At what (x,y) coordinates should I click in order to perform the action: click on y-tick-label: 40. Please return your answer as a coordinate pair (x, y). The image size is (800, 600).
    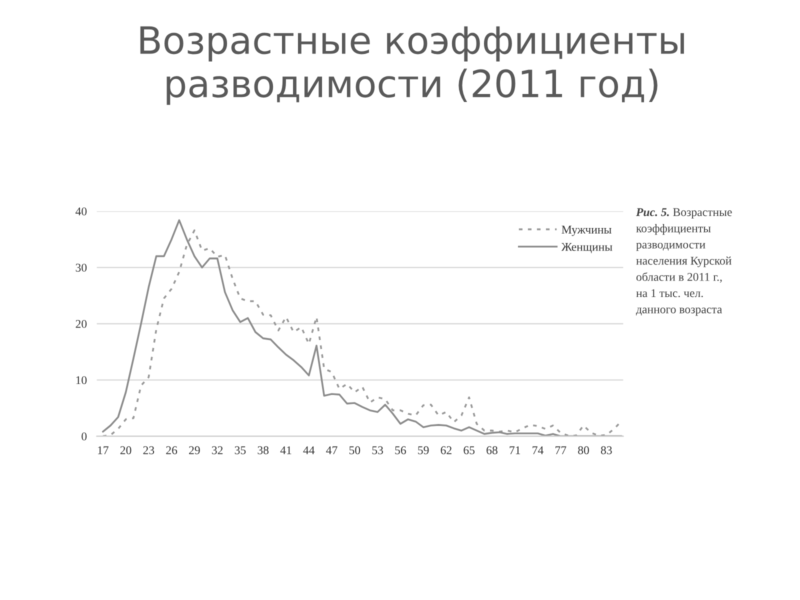
    Looking at the image, I should click on (81, 211).